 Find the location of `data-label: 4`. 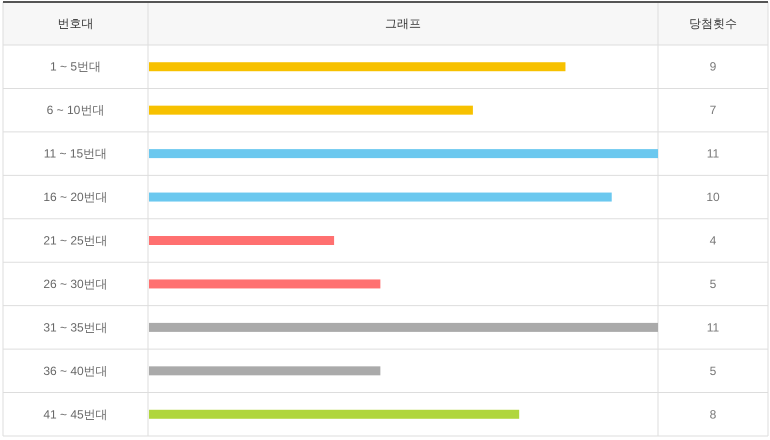

data-label: 4 is located at coordinates (713, 241).